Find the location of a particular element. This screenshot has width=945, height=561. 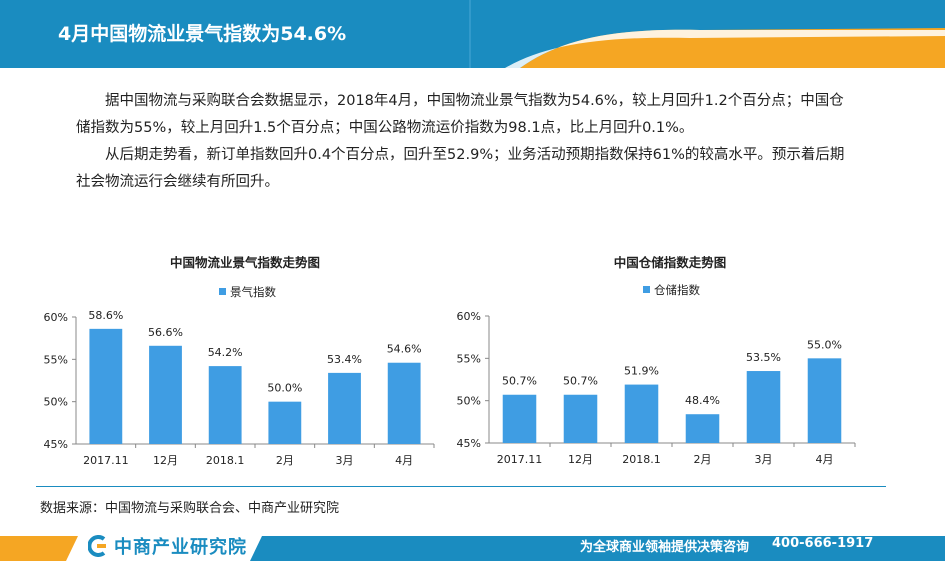

legend-label: 景气指数 is located at coordinates (253, 292).